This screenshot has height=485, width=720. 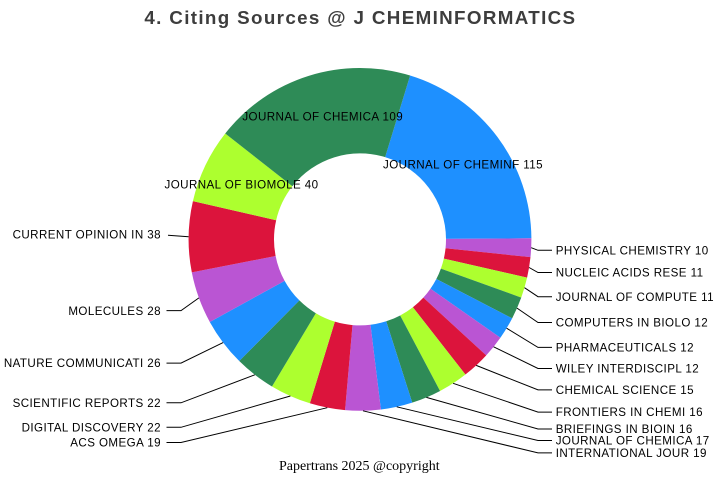 I want to click on svg-text: CHEMICAL SCIENCE 15, so click(x=625, y=390).